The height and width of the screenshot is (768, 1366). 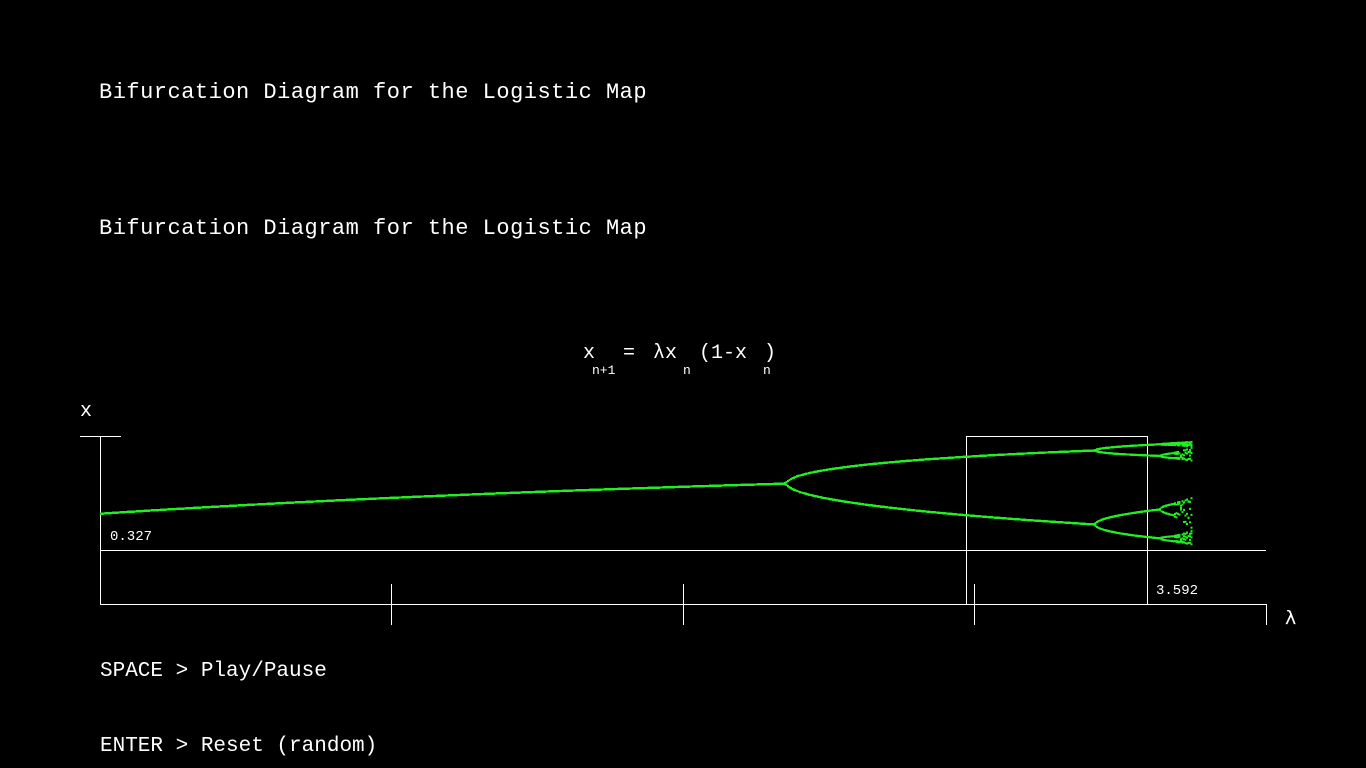 What do you see at coordinates (1290, 618) in the screenshot?
I see `x-axis-label: λ` at bounding box center [1290, 618].